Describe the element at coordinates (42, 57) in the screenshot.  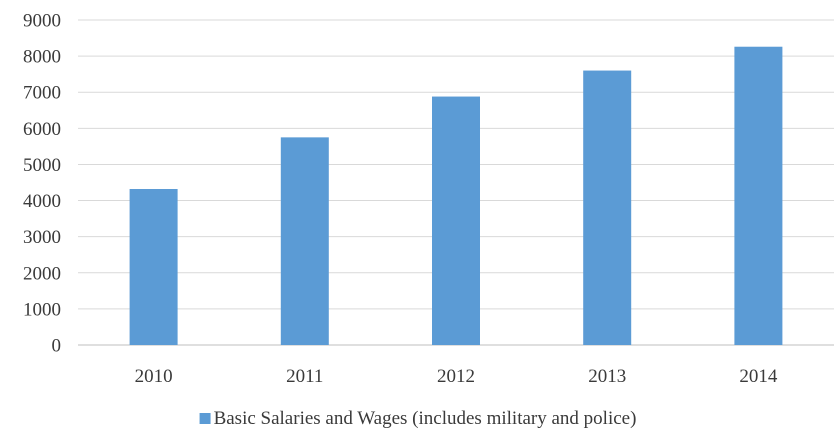
I see `y-tick-label: 8000` at that location.